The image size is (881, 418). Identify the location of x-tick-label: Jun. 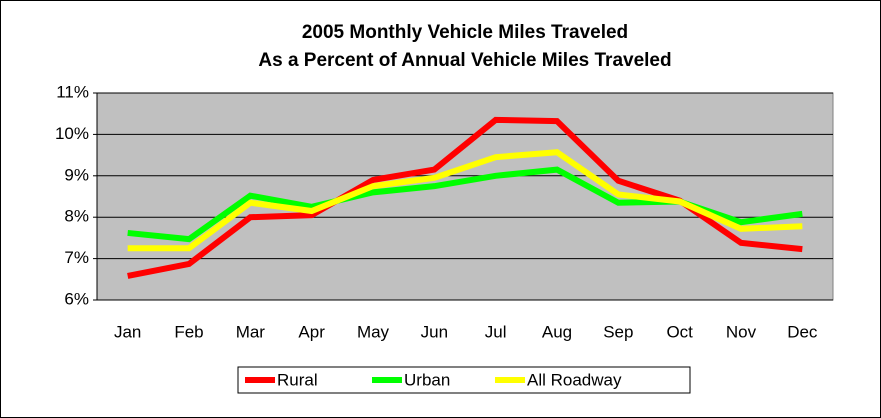
(434, 331).